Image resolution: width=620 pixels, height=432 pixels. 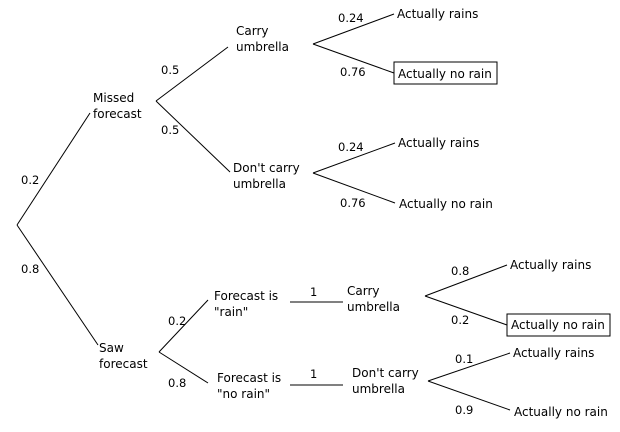 I want to click on edge-mfdont-rains, so click(x=354, y=158).